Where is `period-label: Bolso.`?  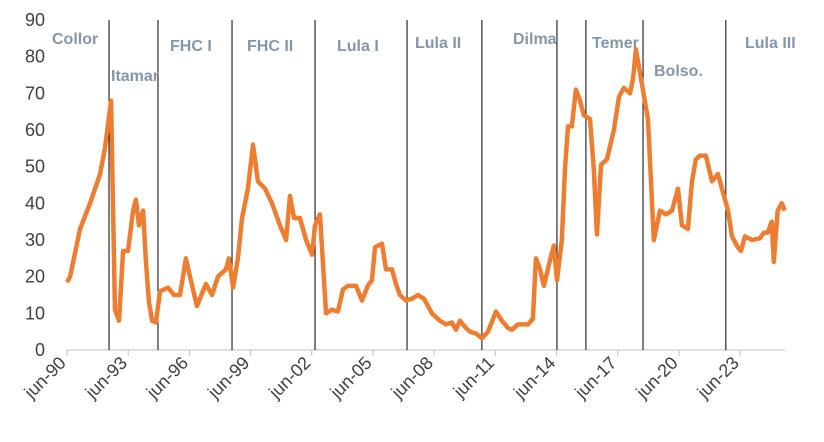 period-label: Bolso. is located at coordinates (678, 71).